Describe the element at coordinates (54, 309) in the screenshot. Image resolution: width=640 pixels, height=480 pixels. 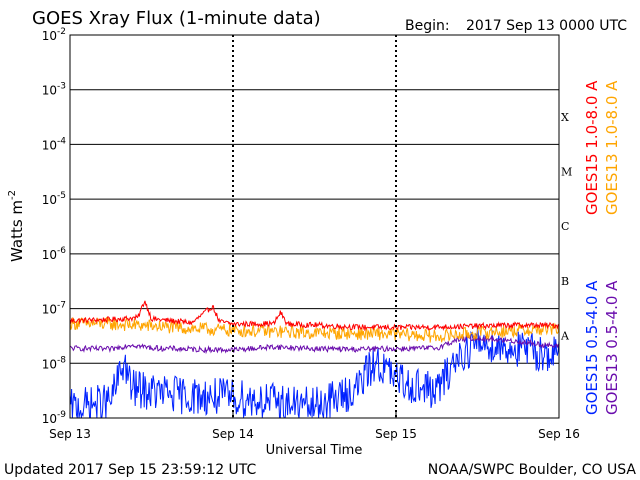
I see `y-tick-label: 10⁻⁷` at that location.